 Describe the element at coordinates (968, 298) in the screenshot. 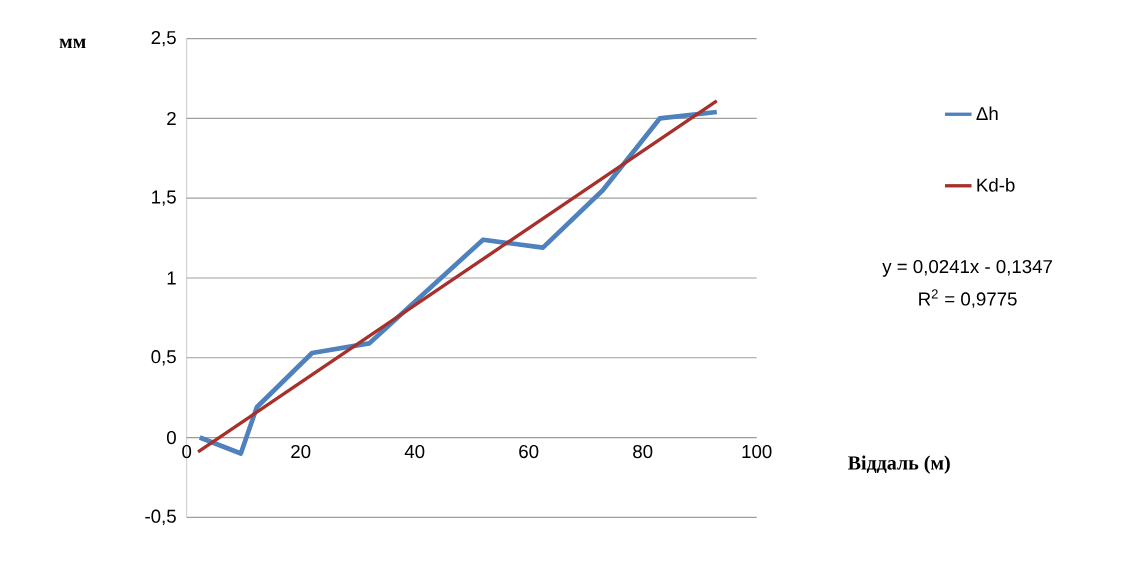

I see `text: R$^{2}$ = 0,9775` at that location.